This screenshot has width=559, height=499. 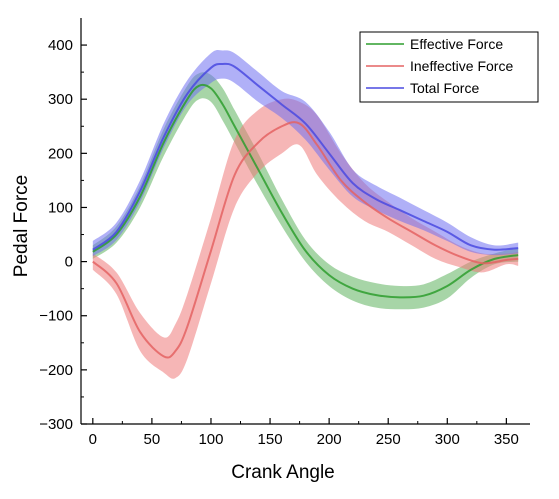 I want to click on y-tick-label: 100, so click(x=60, y=207).